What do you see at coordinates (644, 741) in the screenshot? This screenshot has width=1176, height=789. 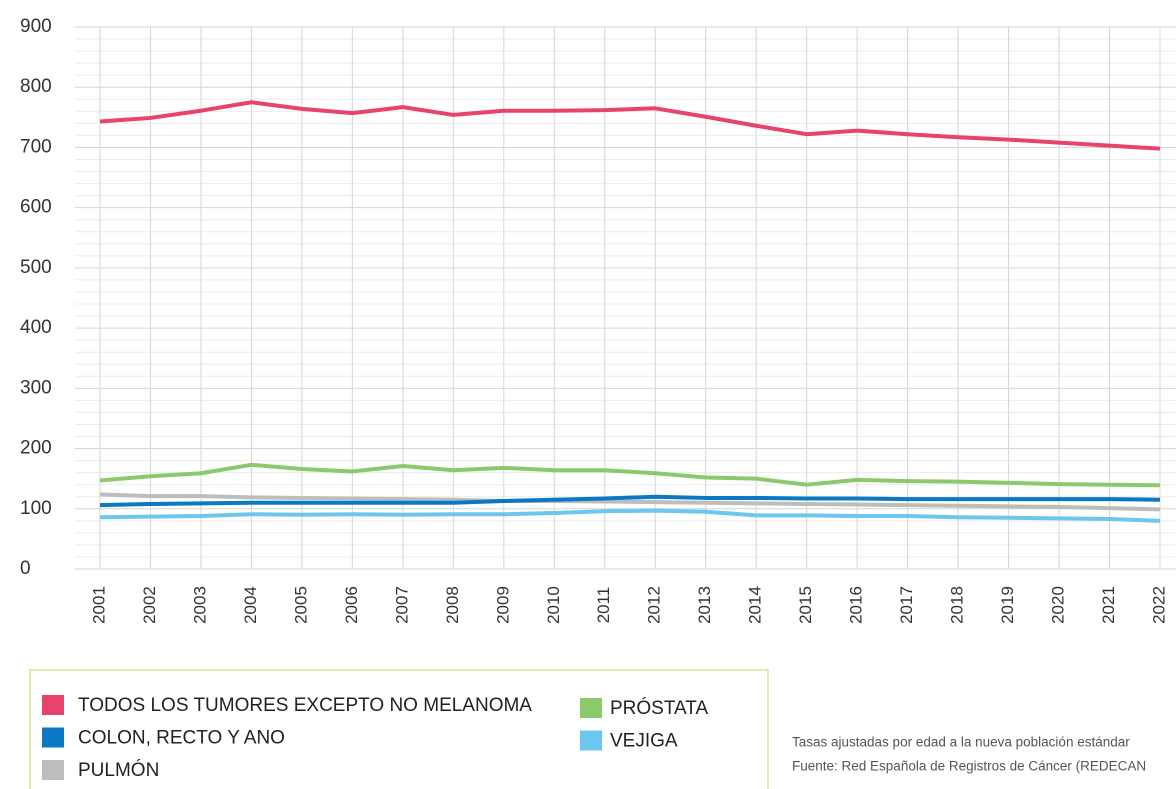 I see `legend-label: VEJIGA` at bounding box center [644, 741].